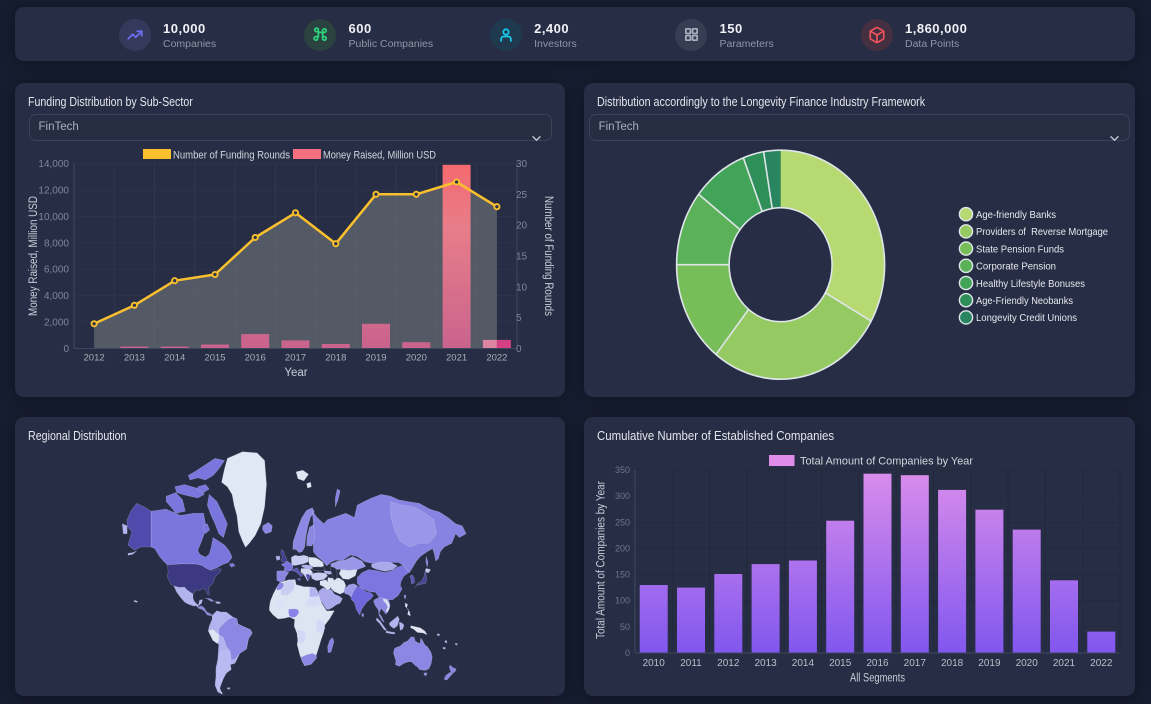  What do you see at coordinates (1016, 215) in the screenshot?
I see `svg-text: Age-friendly Banks` at bounding box center [1016, 215].